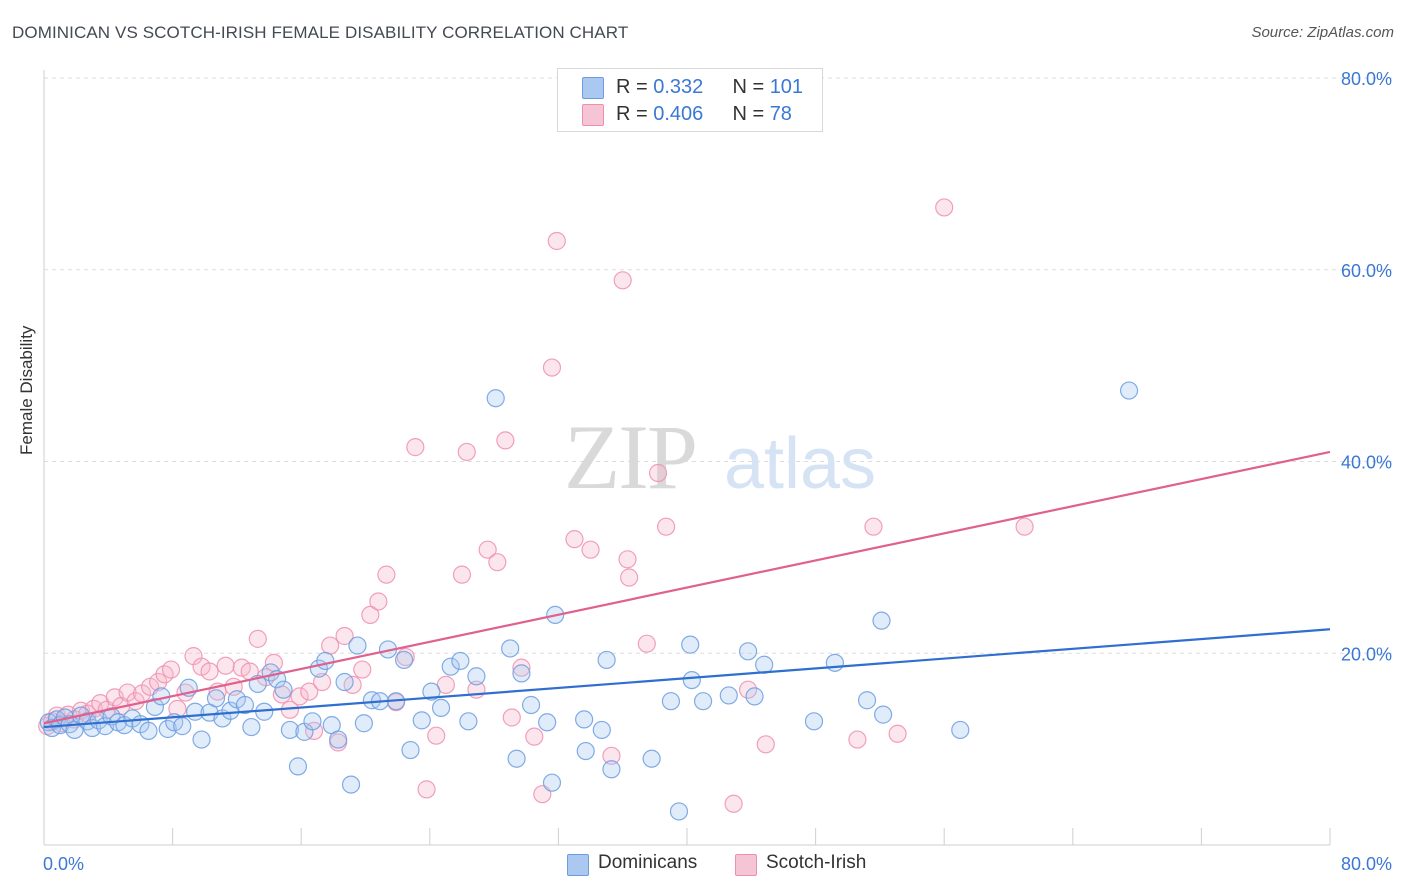  Describe the element at coordinates (1366, 654) in the screenshot. I see `y-tick-label: 20.0%` at that location.